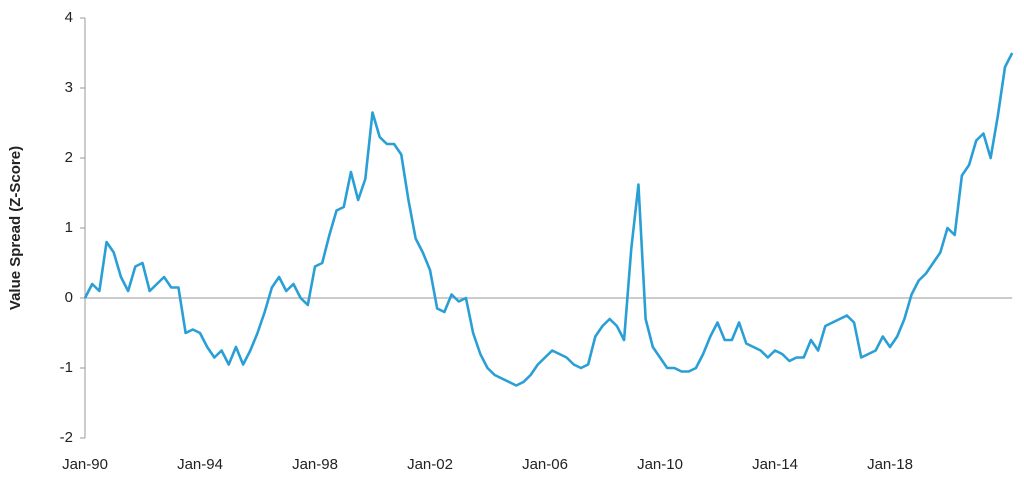 The image size is (1024, 487). I want to click on y-tick-label: -1, so click(66, 367).